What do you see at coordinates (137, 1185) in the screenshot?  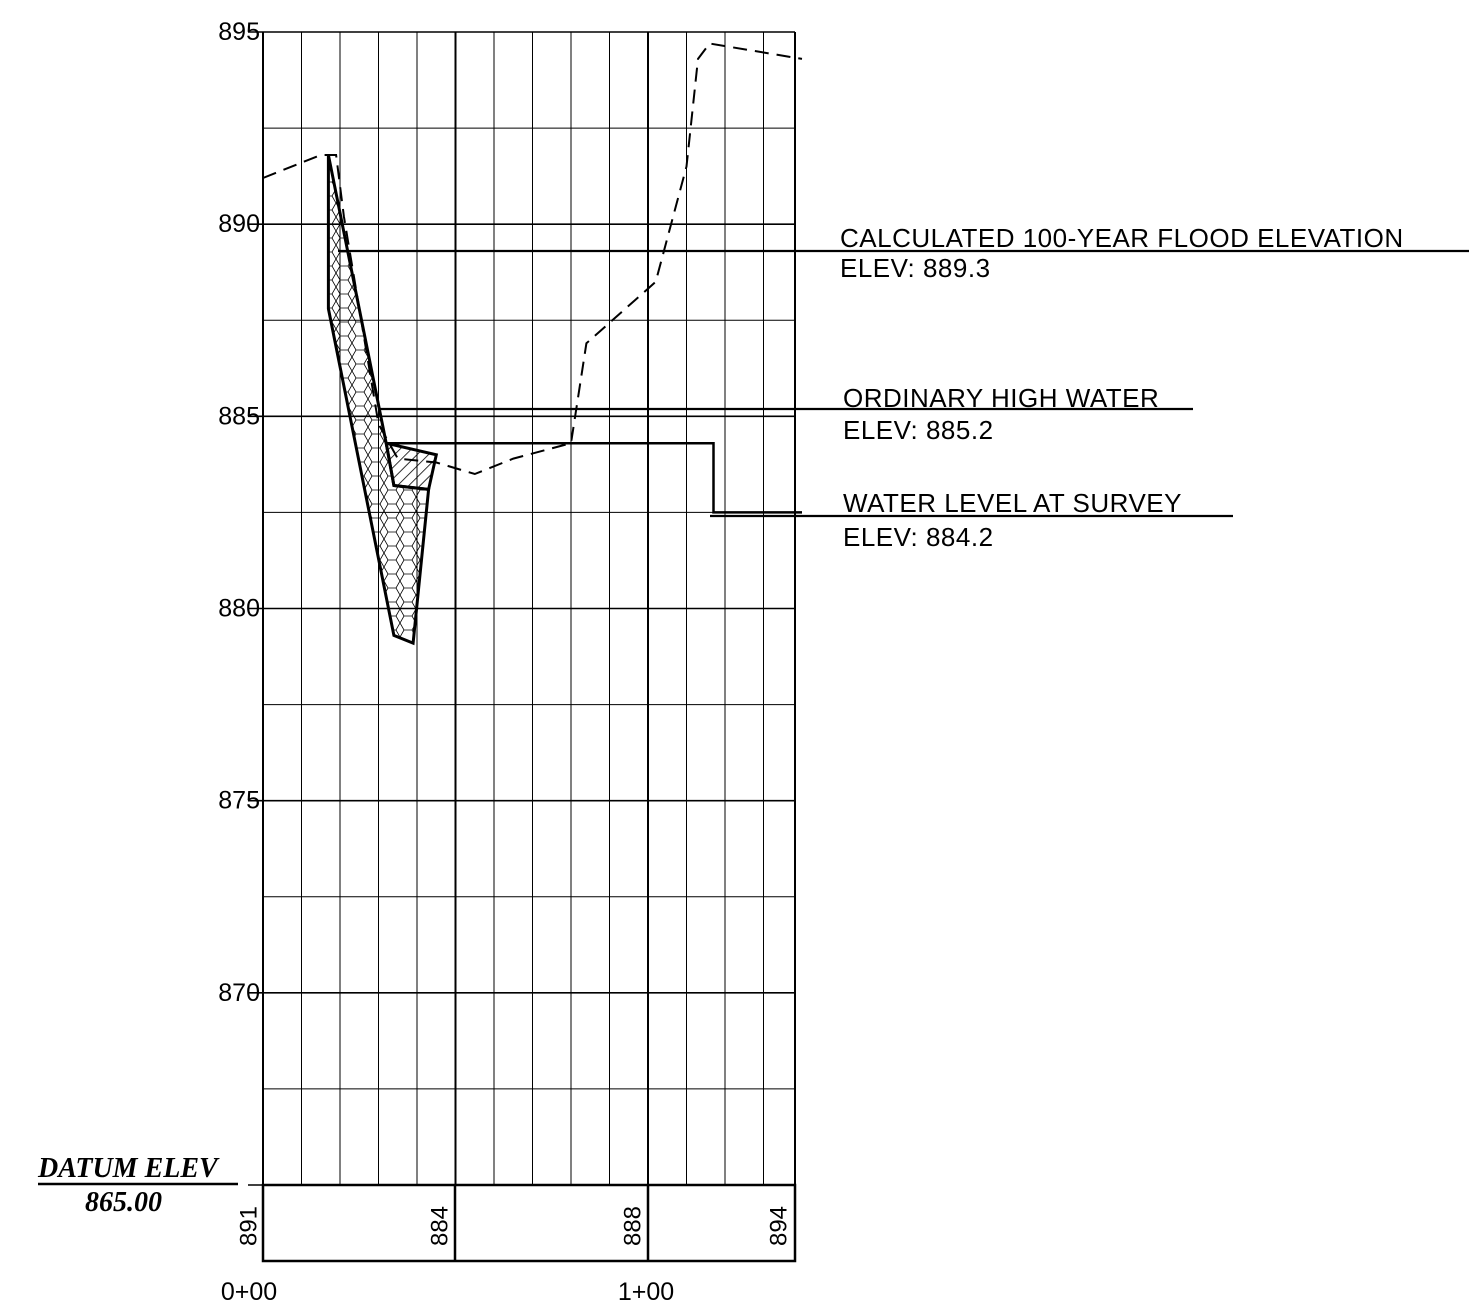 I see `datum-block: DATUM ELEV 865.00` at bounding box center [137, 1185].